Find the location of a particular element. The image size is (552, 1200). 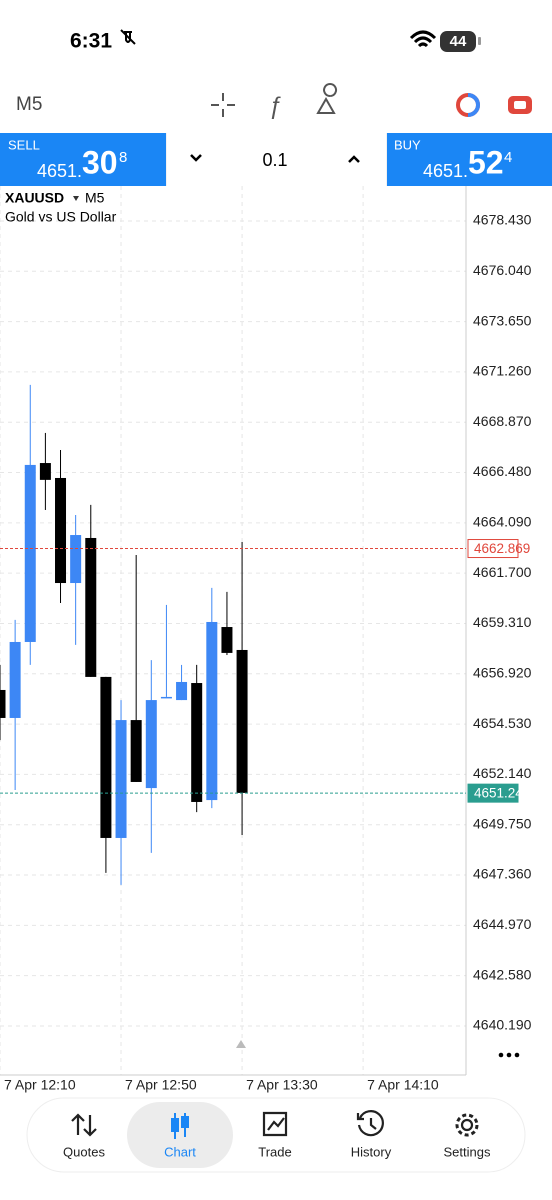

x-tick-label: 7 Apr 13:30 is located at coordinates (282, 1085).